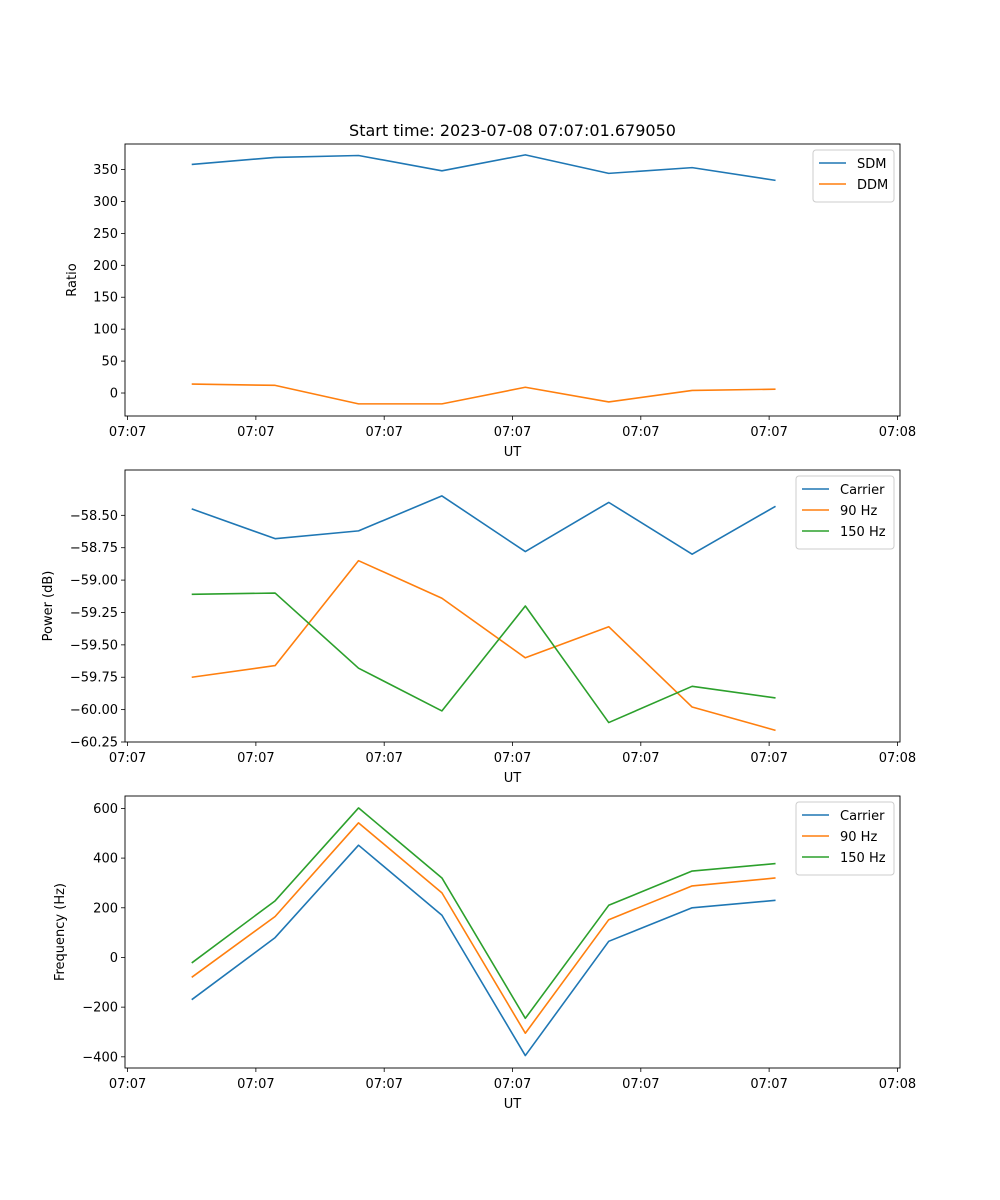 Image resolution: width=1000 pixels, height=1200 pixels. I want to click on chart-title: Start time: 2023-07-08 07:07:01.679050, so click(512, 130).